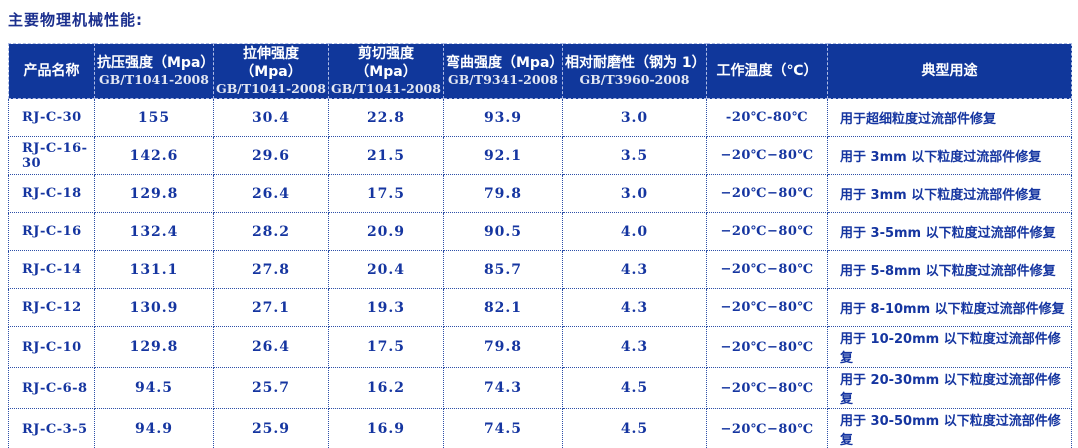  What do you see at coordinates (154, 388) in the screenshot?
I see `cell-compressive: 94.5` at bounding box center [154, 388].